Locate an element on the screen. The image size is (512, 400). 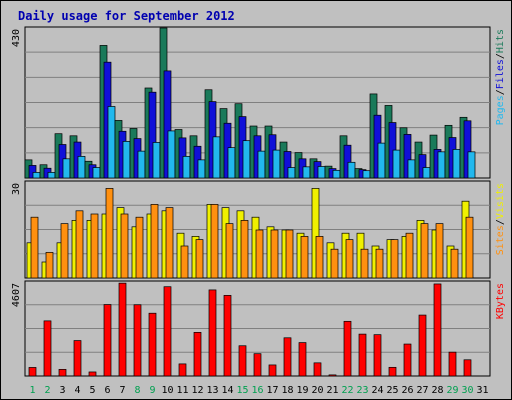
x-tick-label: 23 is located at coordinates (362, 390).